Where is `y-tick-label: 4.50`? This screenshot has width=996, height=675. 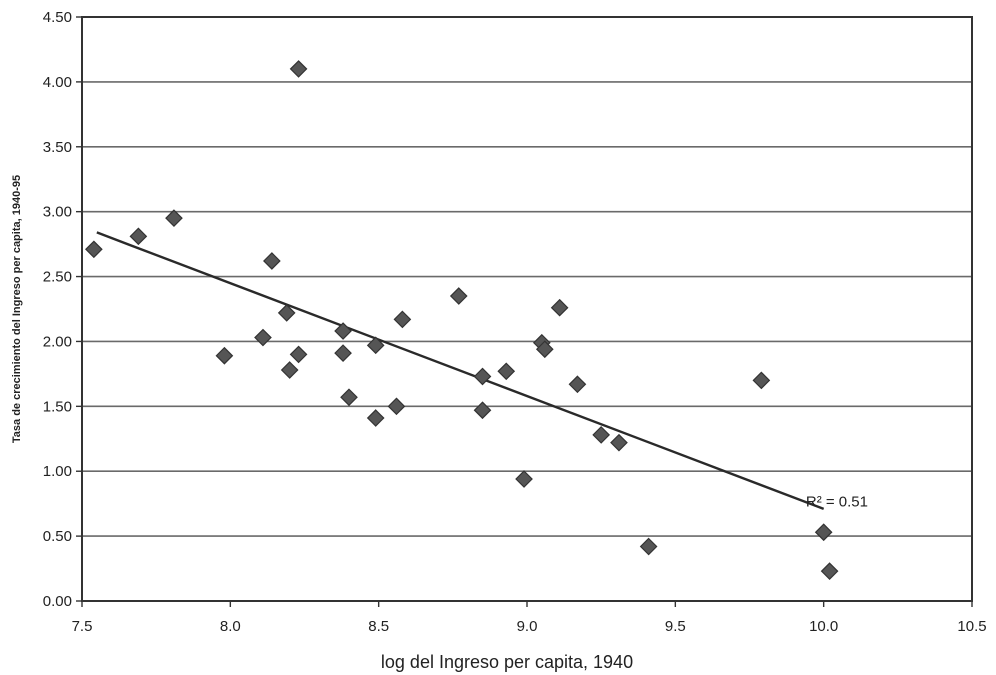
y-tick-label: 4.50 is located at coordinates (57, 17).